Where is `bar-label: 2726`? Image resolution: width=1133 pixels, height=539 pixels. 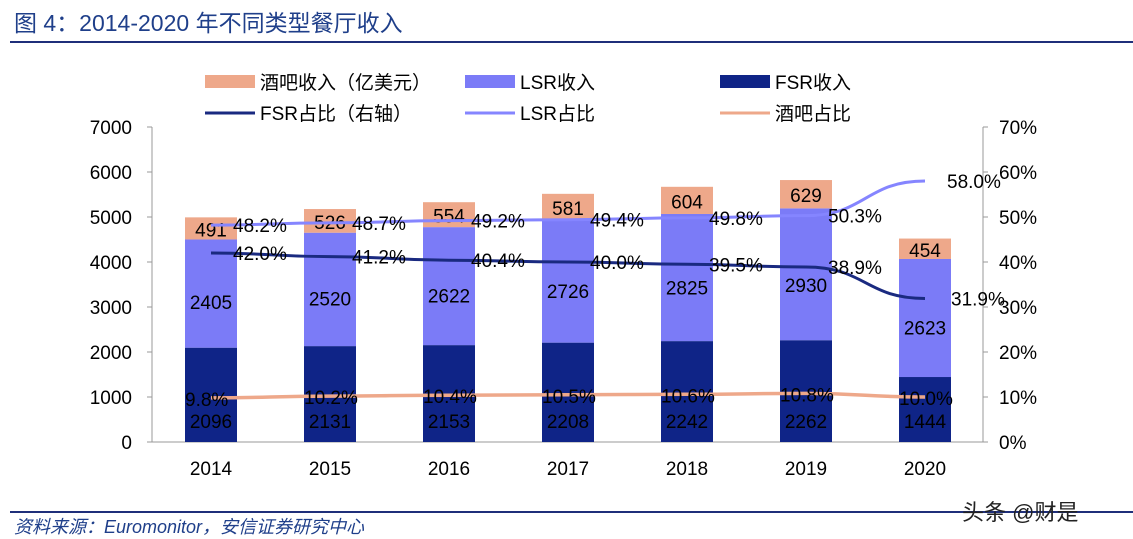
bar-label: 2726 is located at coordinates (568, 292).